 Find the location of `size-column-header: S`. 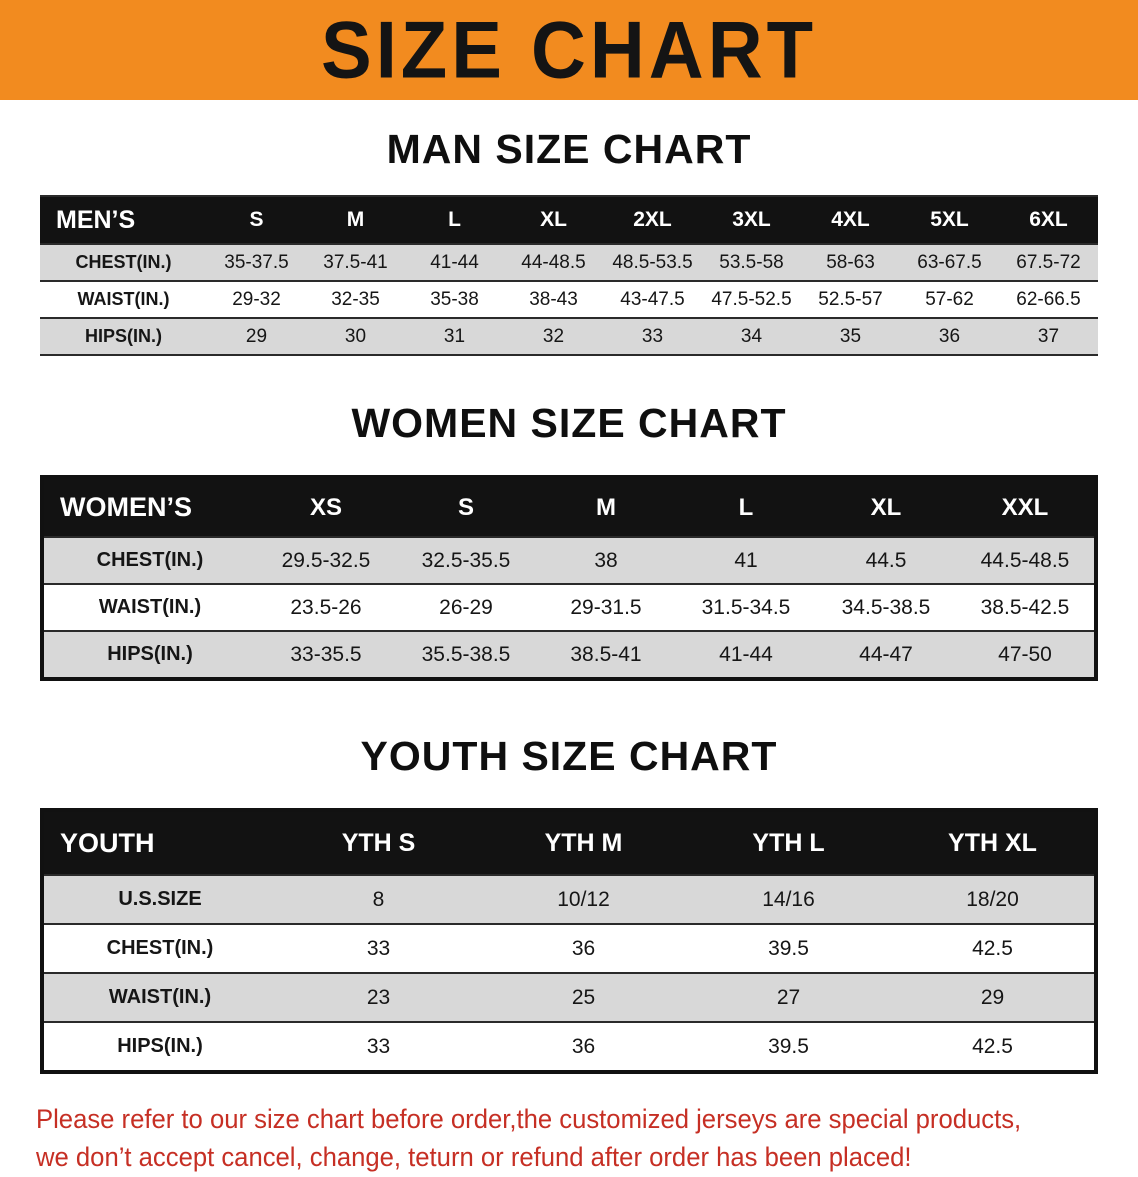

size-column-header: S is located at coordinates (466, 507).